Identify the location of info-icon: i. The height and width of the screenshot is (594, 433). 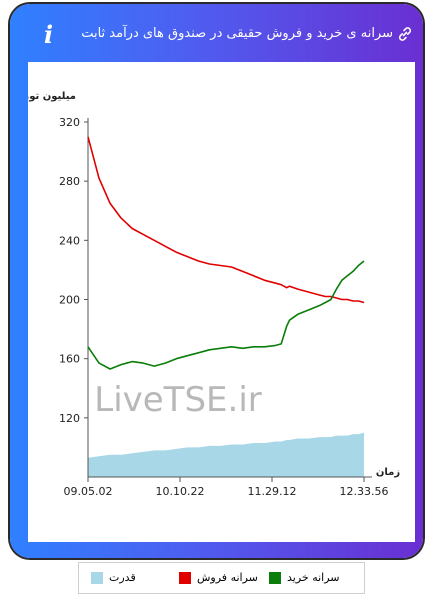
(49, 34).